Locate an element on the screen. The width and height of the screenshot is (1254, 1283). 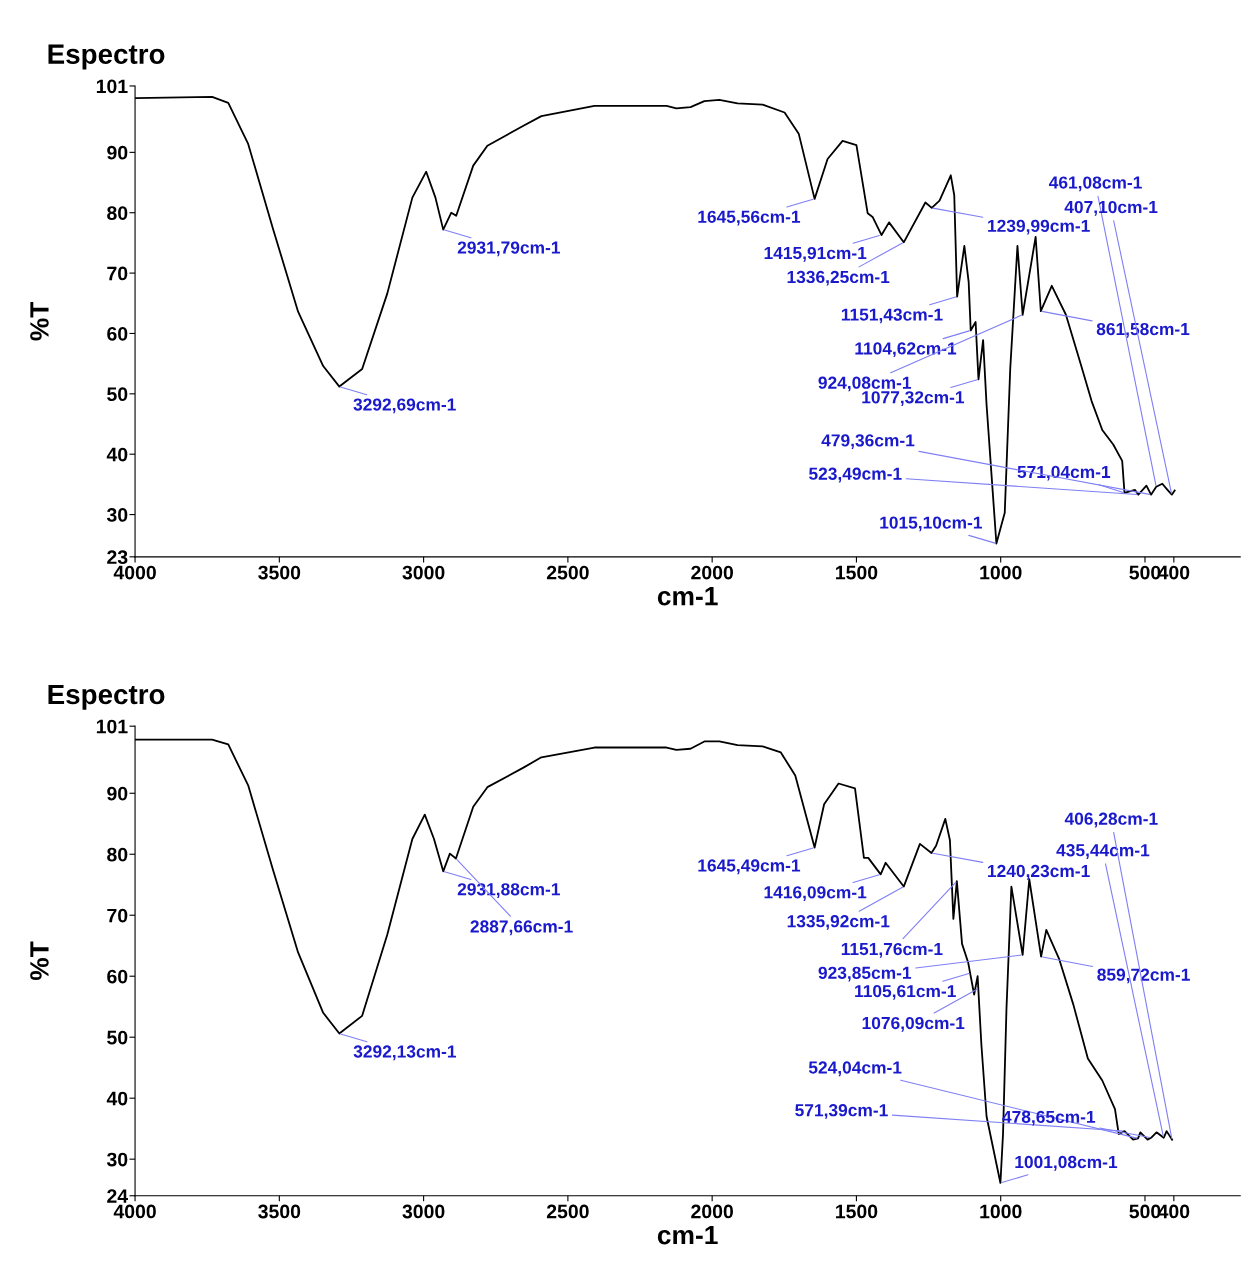
annotation: 3292,13cm-1 is located at coordinates (404, 1053).